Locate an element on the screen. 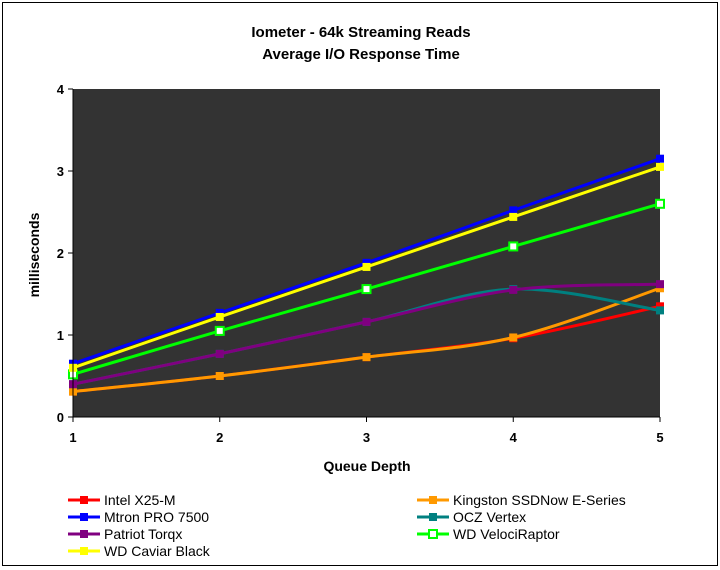  legend-label: Intel X25-M is located at coordinates (140, 500).